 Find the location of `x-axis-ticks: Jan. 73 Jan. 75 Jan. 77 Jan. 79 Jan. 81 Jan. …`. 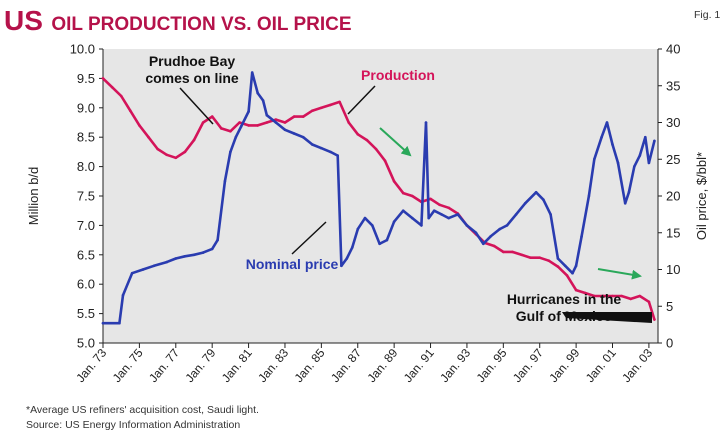

x-axis-ticks: Jan. 73 Jan. 75 Jan. 77 Jan. 79 Jan. 81 Jan. … is located at coordinates (364, 364).